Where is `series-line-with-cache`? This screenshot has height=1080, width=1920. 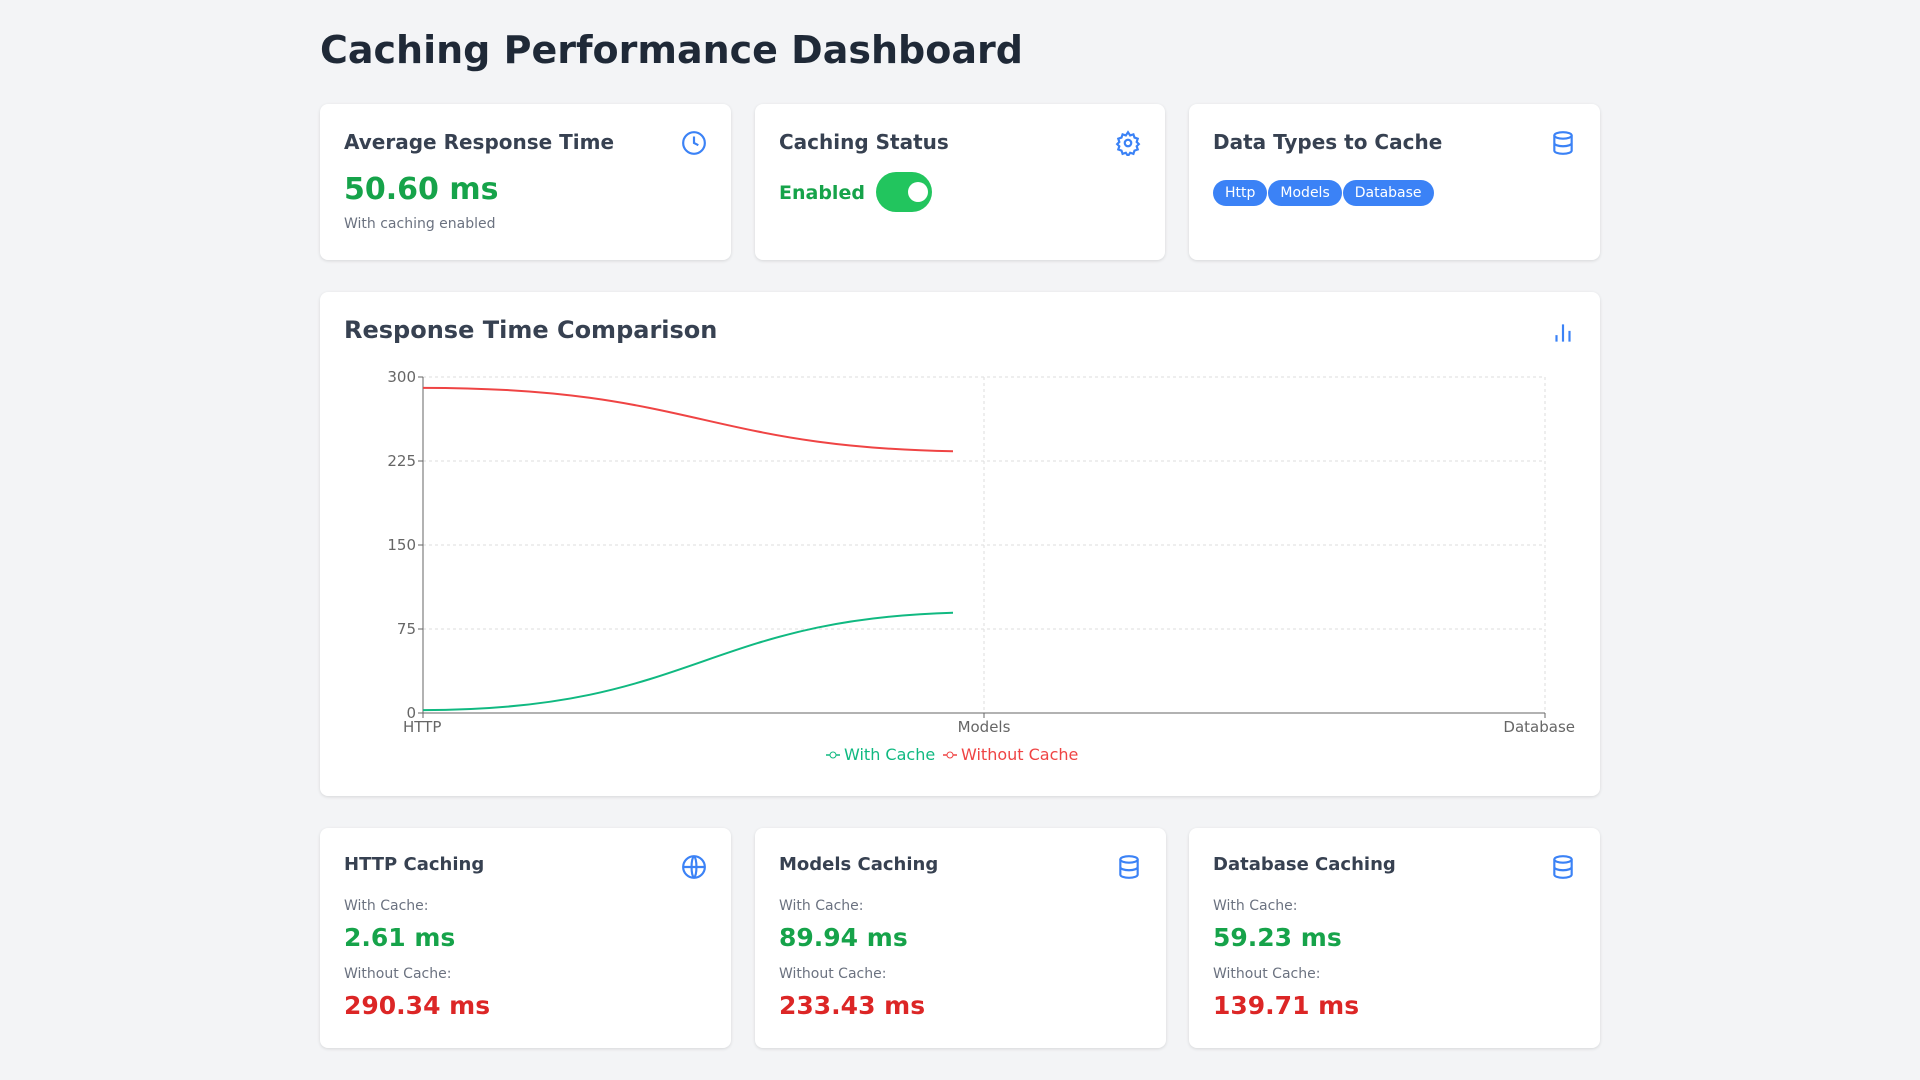 series-line-with-cache is located at coordinates (688, 661).